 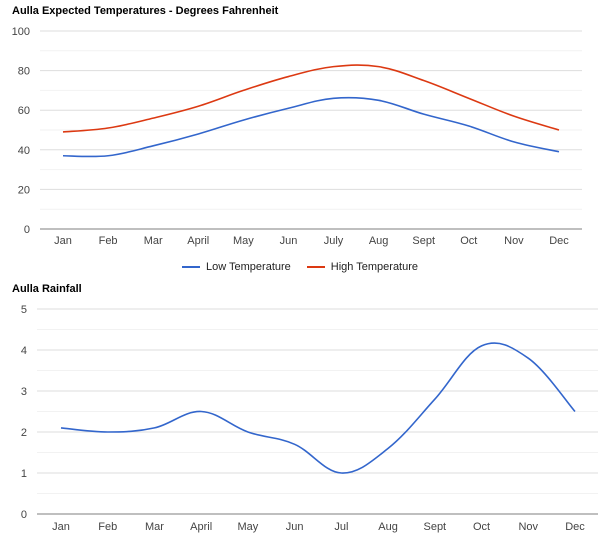 What do you see at coordinates (47, 289) in the screenshot?
I see `rainfall-chart-title: Aulla Rainfall` at bounding box center [47, 289].